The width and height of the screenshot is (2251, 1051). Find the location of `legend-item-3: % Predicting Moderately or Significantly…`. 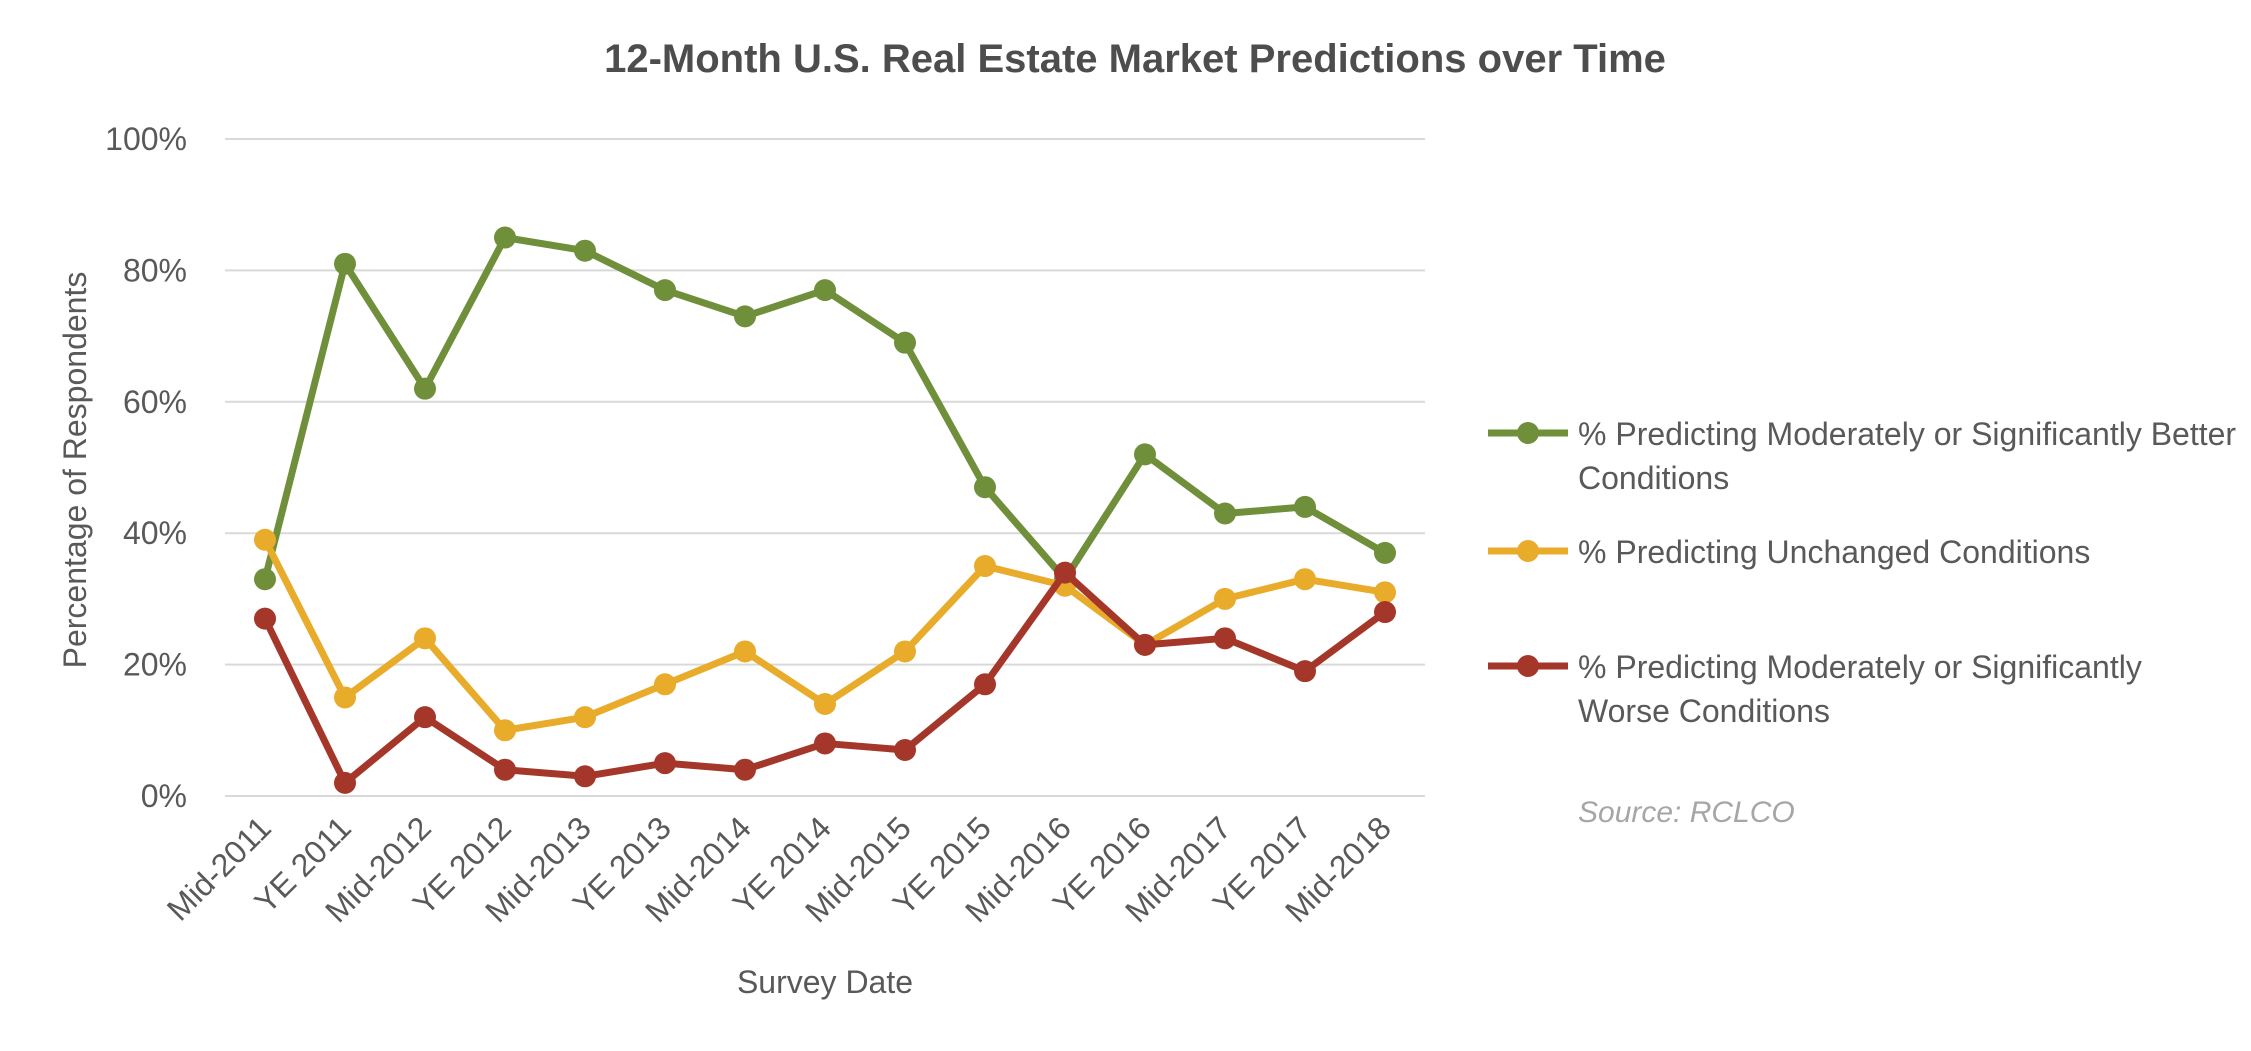

legend-item-3: % Predicting Moderately or Significantly… is located at coordinates (1815, 689).